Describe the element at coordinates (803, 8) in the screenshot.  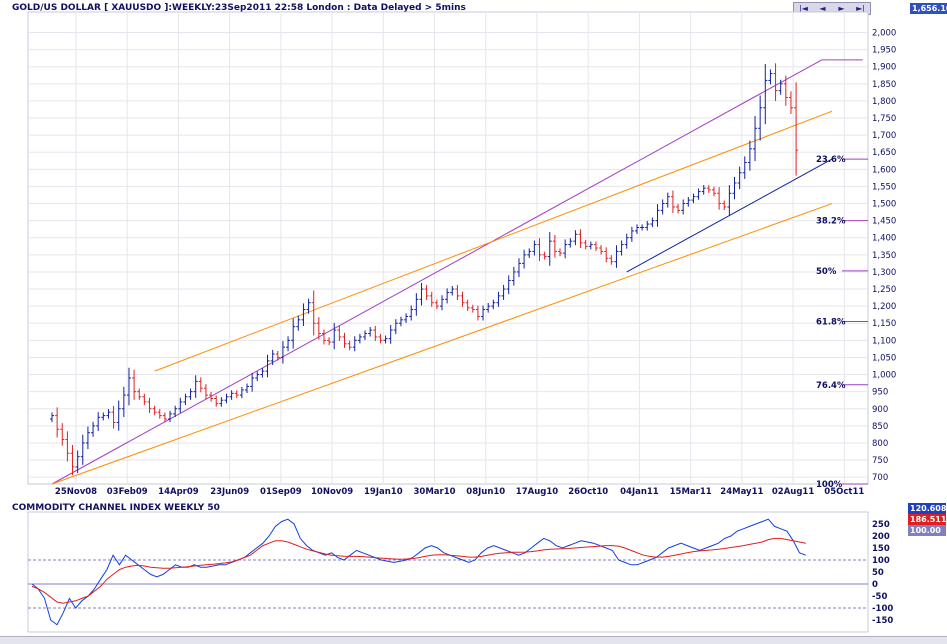
I see `first-page-button: |◄` at that location.